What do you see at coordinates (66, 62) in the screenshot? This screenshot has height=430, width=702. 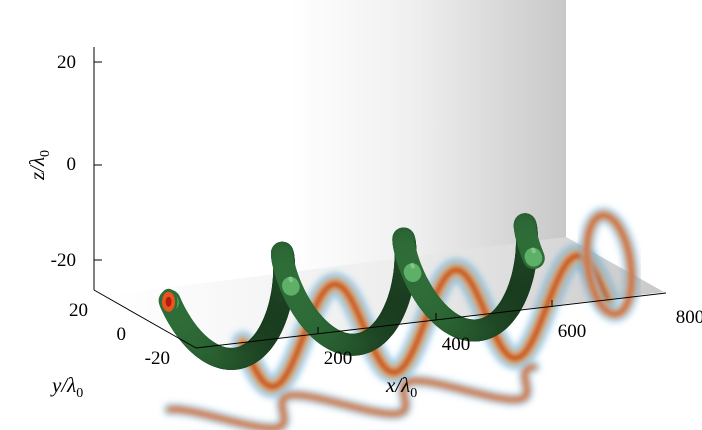 I see `z-tick-label: 20` at bounding box center [66, 62].